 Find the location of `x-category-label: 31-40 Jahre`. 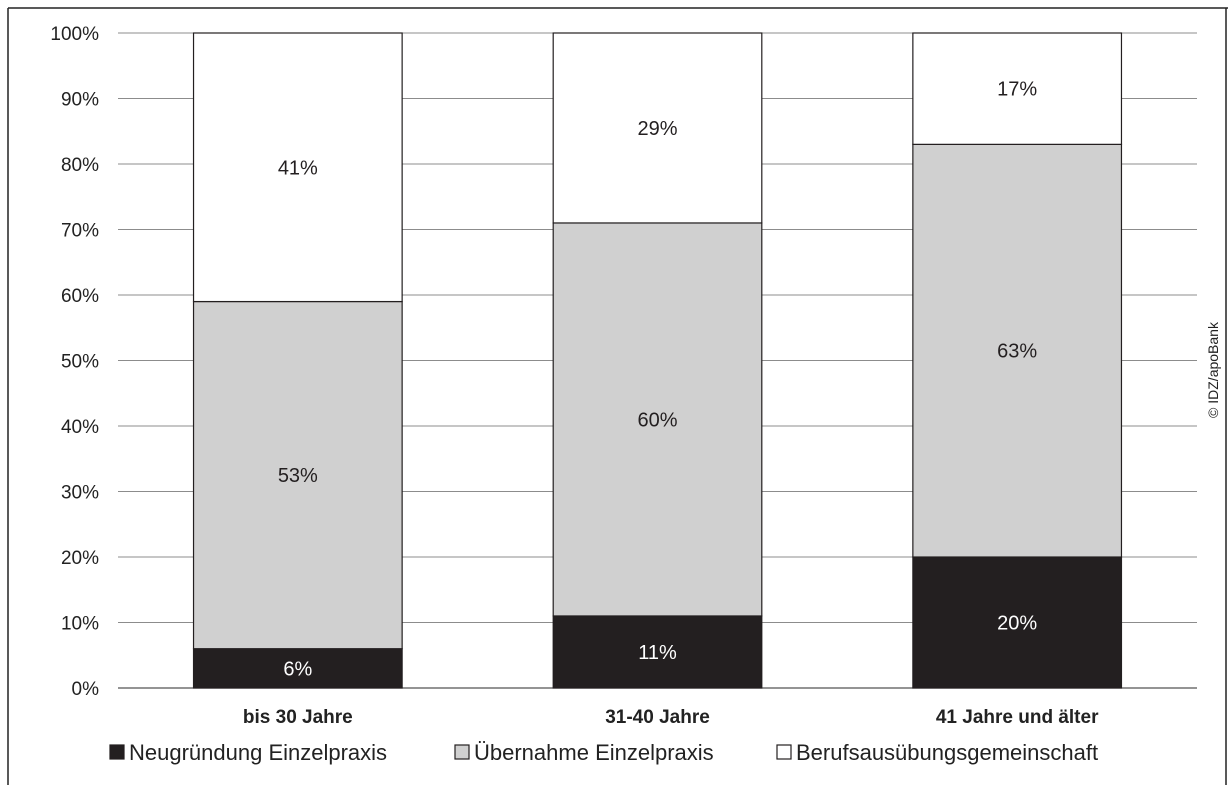

x-category-label: 31-40 Jahre is located at coordinates (657, 717).